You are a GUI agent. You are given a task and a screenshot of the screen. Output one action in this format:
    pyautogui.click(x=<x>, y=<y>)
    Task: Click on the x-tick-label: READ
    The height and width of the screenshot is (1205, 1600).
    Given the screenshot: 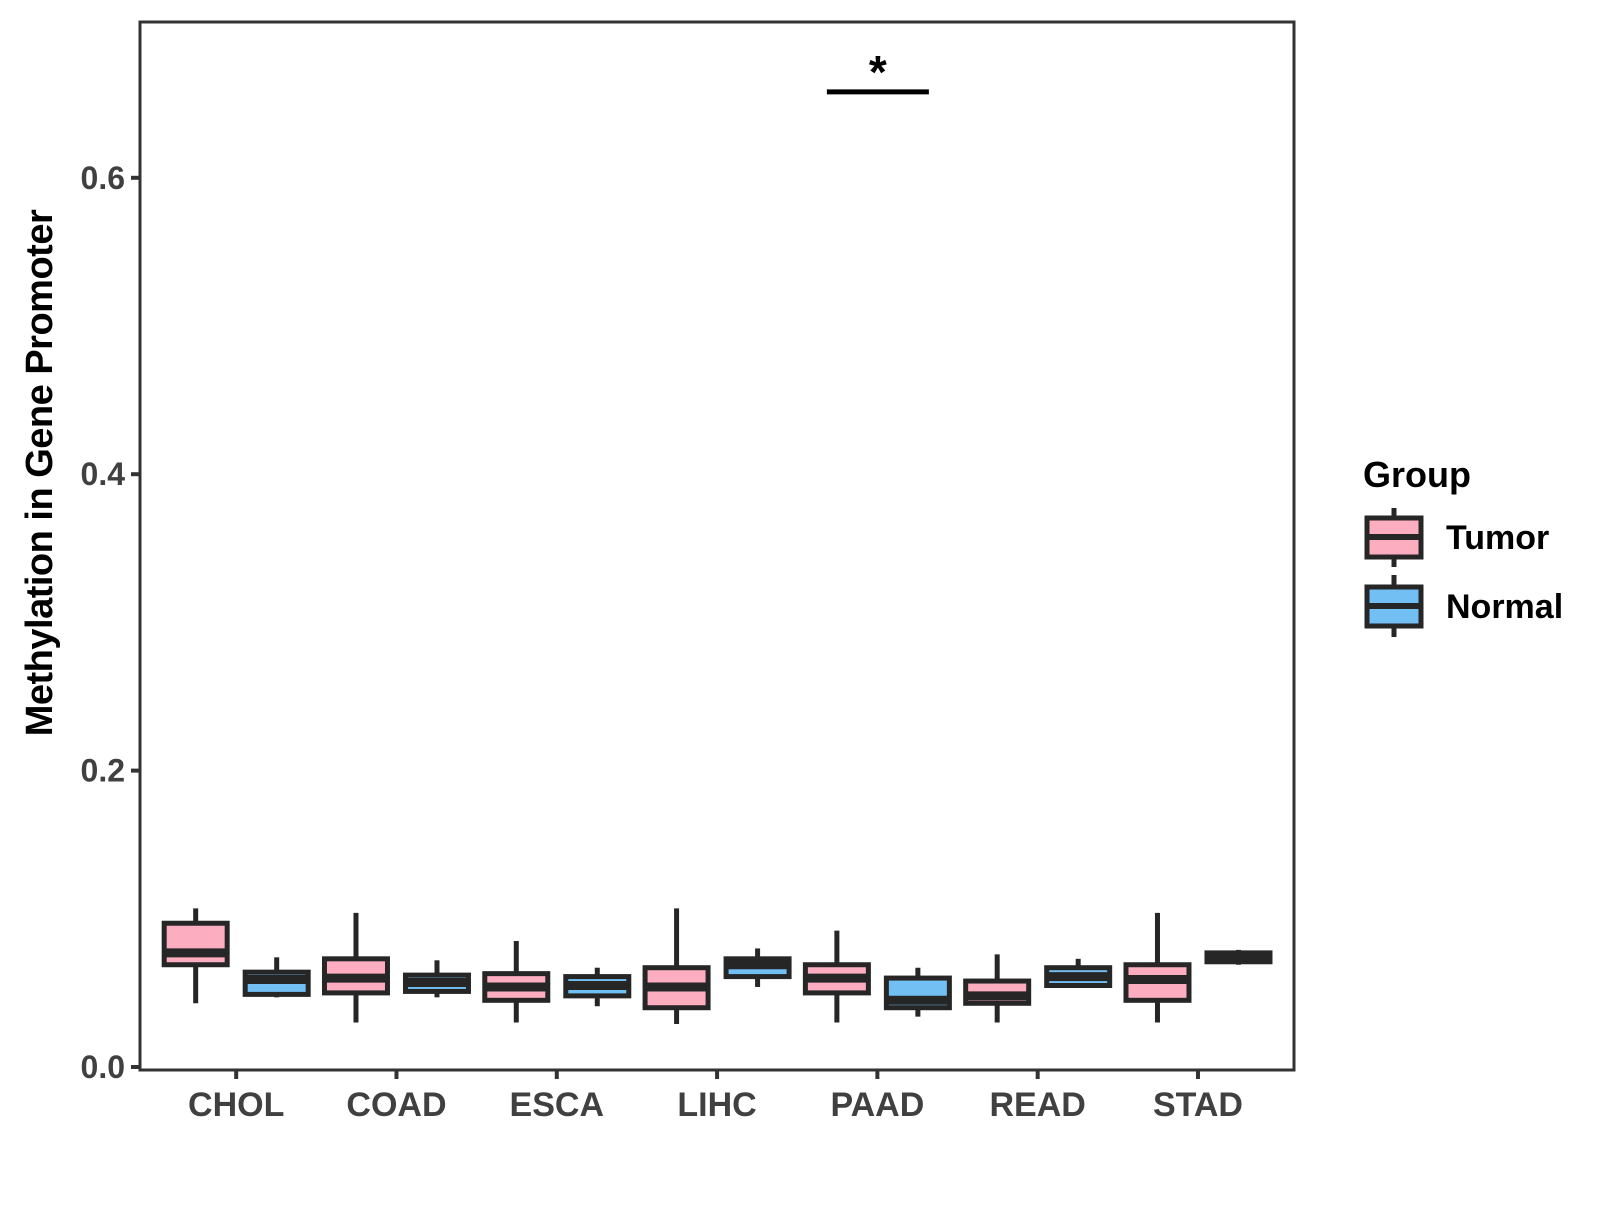 What is the action you would take?
    pyautogui.click(x=1038, y=1105)
    